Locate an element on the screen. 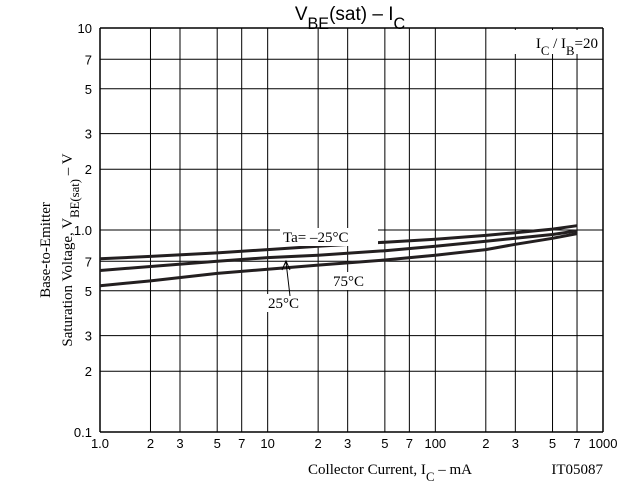  y-axis-label: Saturation Voltage, VBE(sat) – V is located at coordinates (71, 249).